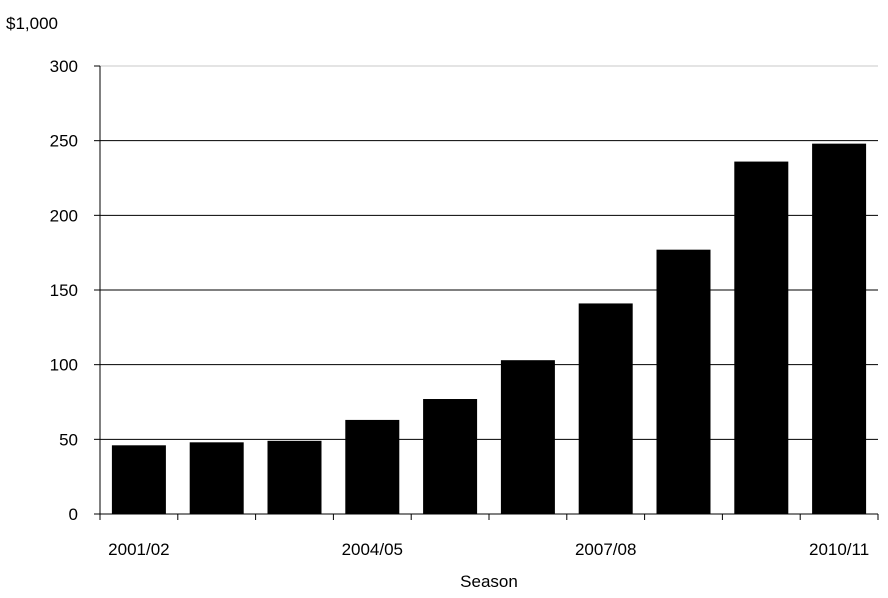 Image resolution: width=888 pixels, height=598 pixels. I want to click on x-tick-label: 2004/05, so click(372, 549).